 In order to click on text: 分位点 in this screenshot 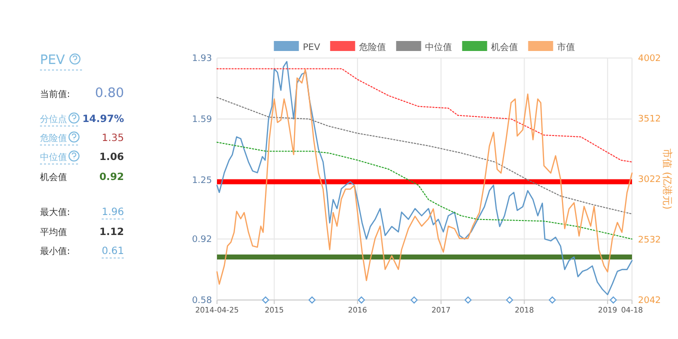, I will do `click(53, 119)`.